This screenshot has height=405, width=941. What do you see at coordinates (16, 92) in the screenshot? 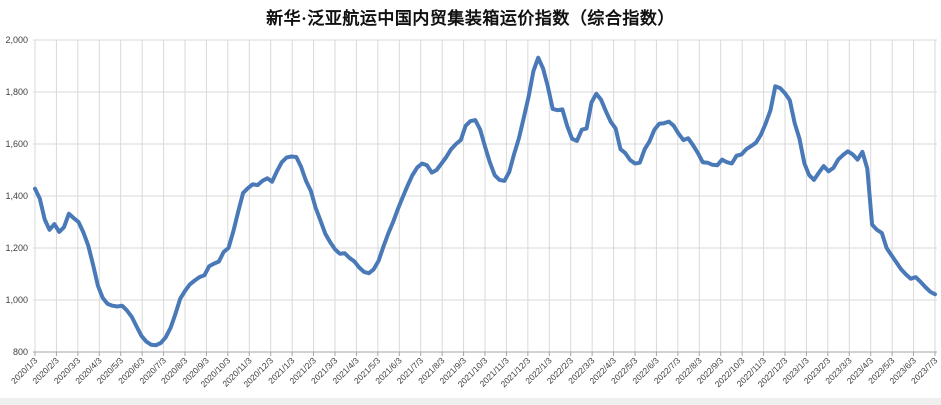
I see `y-tick-label: 1,800` at bounding box center [16, 92].